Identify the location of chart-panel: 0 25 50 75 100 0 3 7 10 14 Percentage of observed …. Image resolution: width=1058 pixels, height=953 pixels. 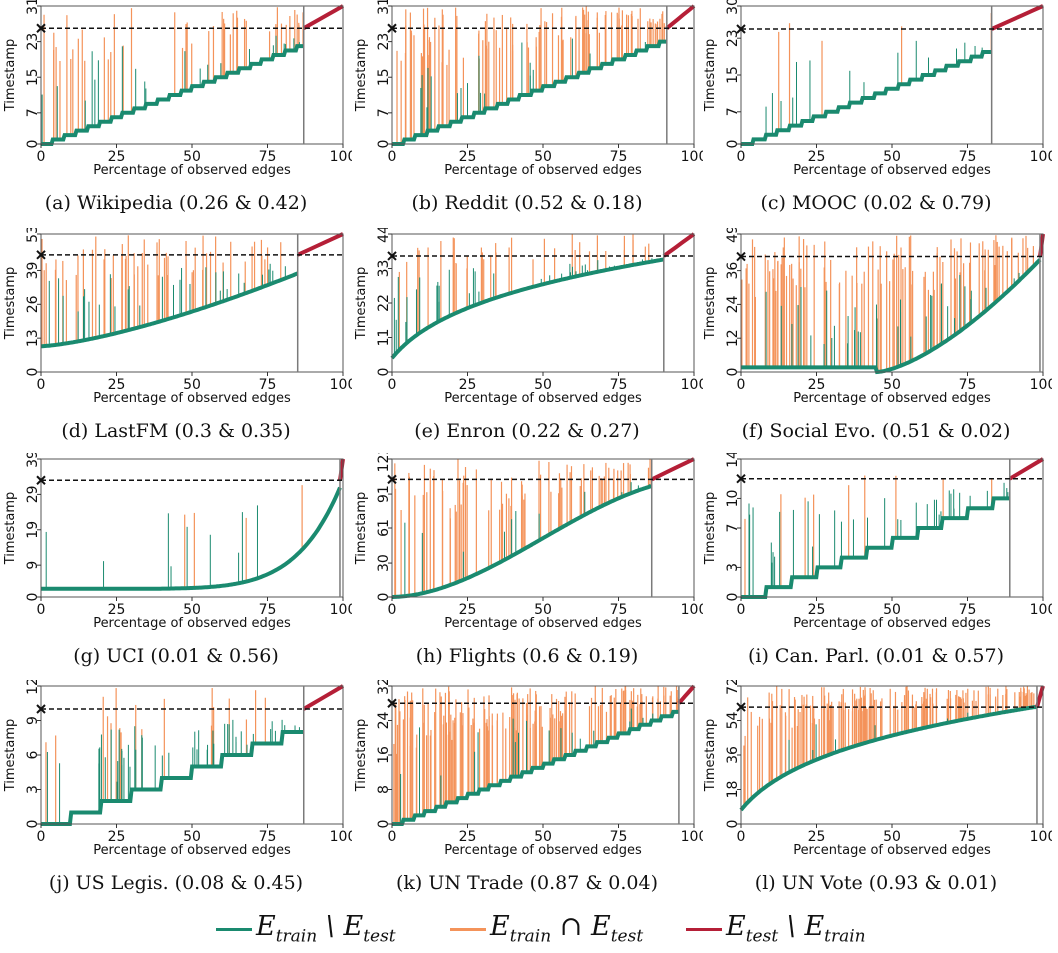
(876, 565).